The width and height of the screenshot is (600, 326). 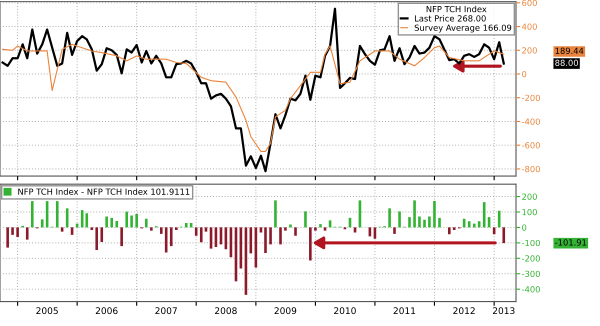 What do you see at coordinates (166, 310) in the screenshot?
I see `x-tick-label: 2007` at bounding box center [166, 310].